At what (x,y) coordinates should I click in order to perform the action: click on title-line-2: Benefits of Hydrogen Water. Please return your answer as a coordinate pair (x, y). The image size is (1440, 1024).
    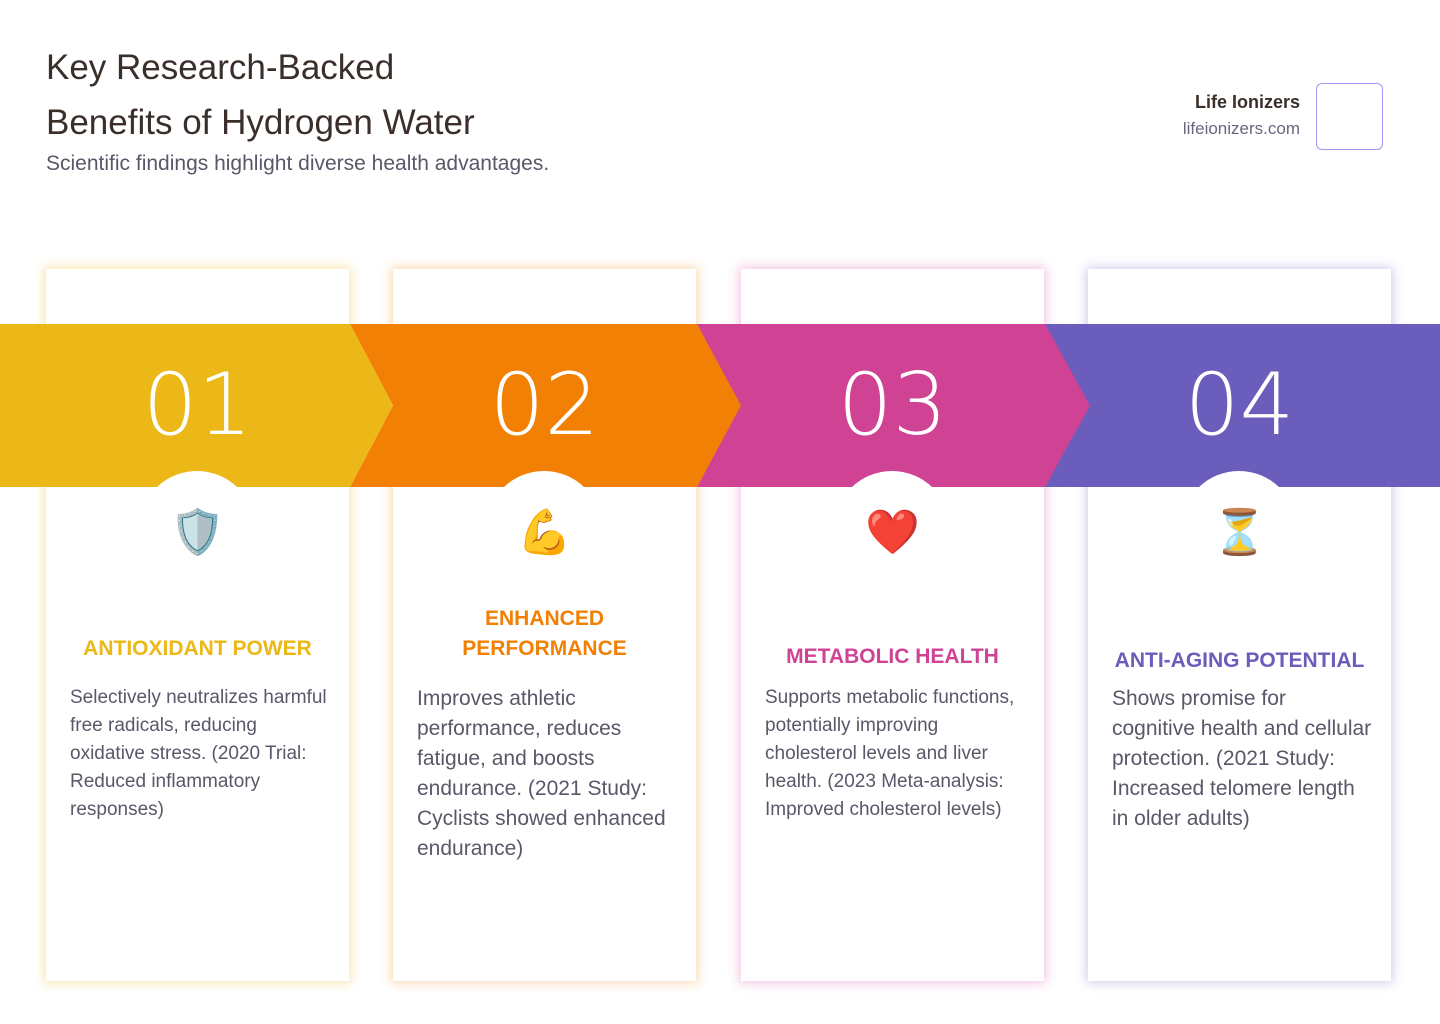
    Looking at the image, I should click on (260, 122).